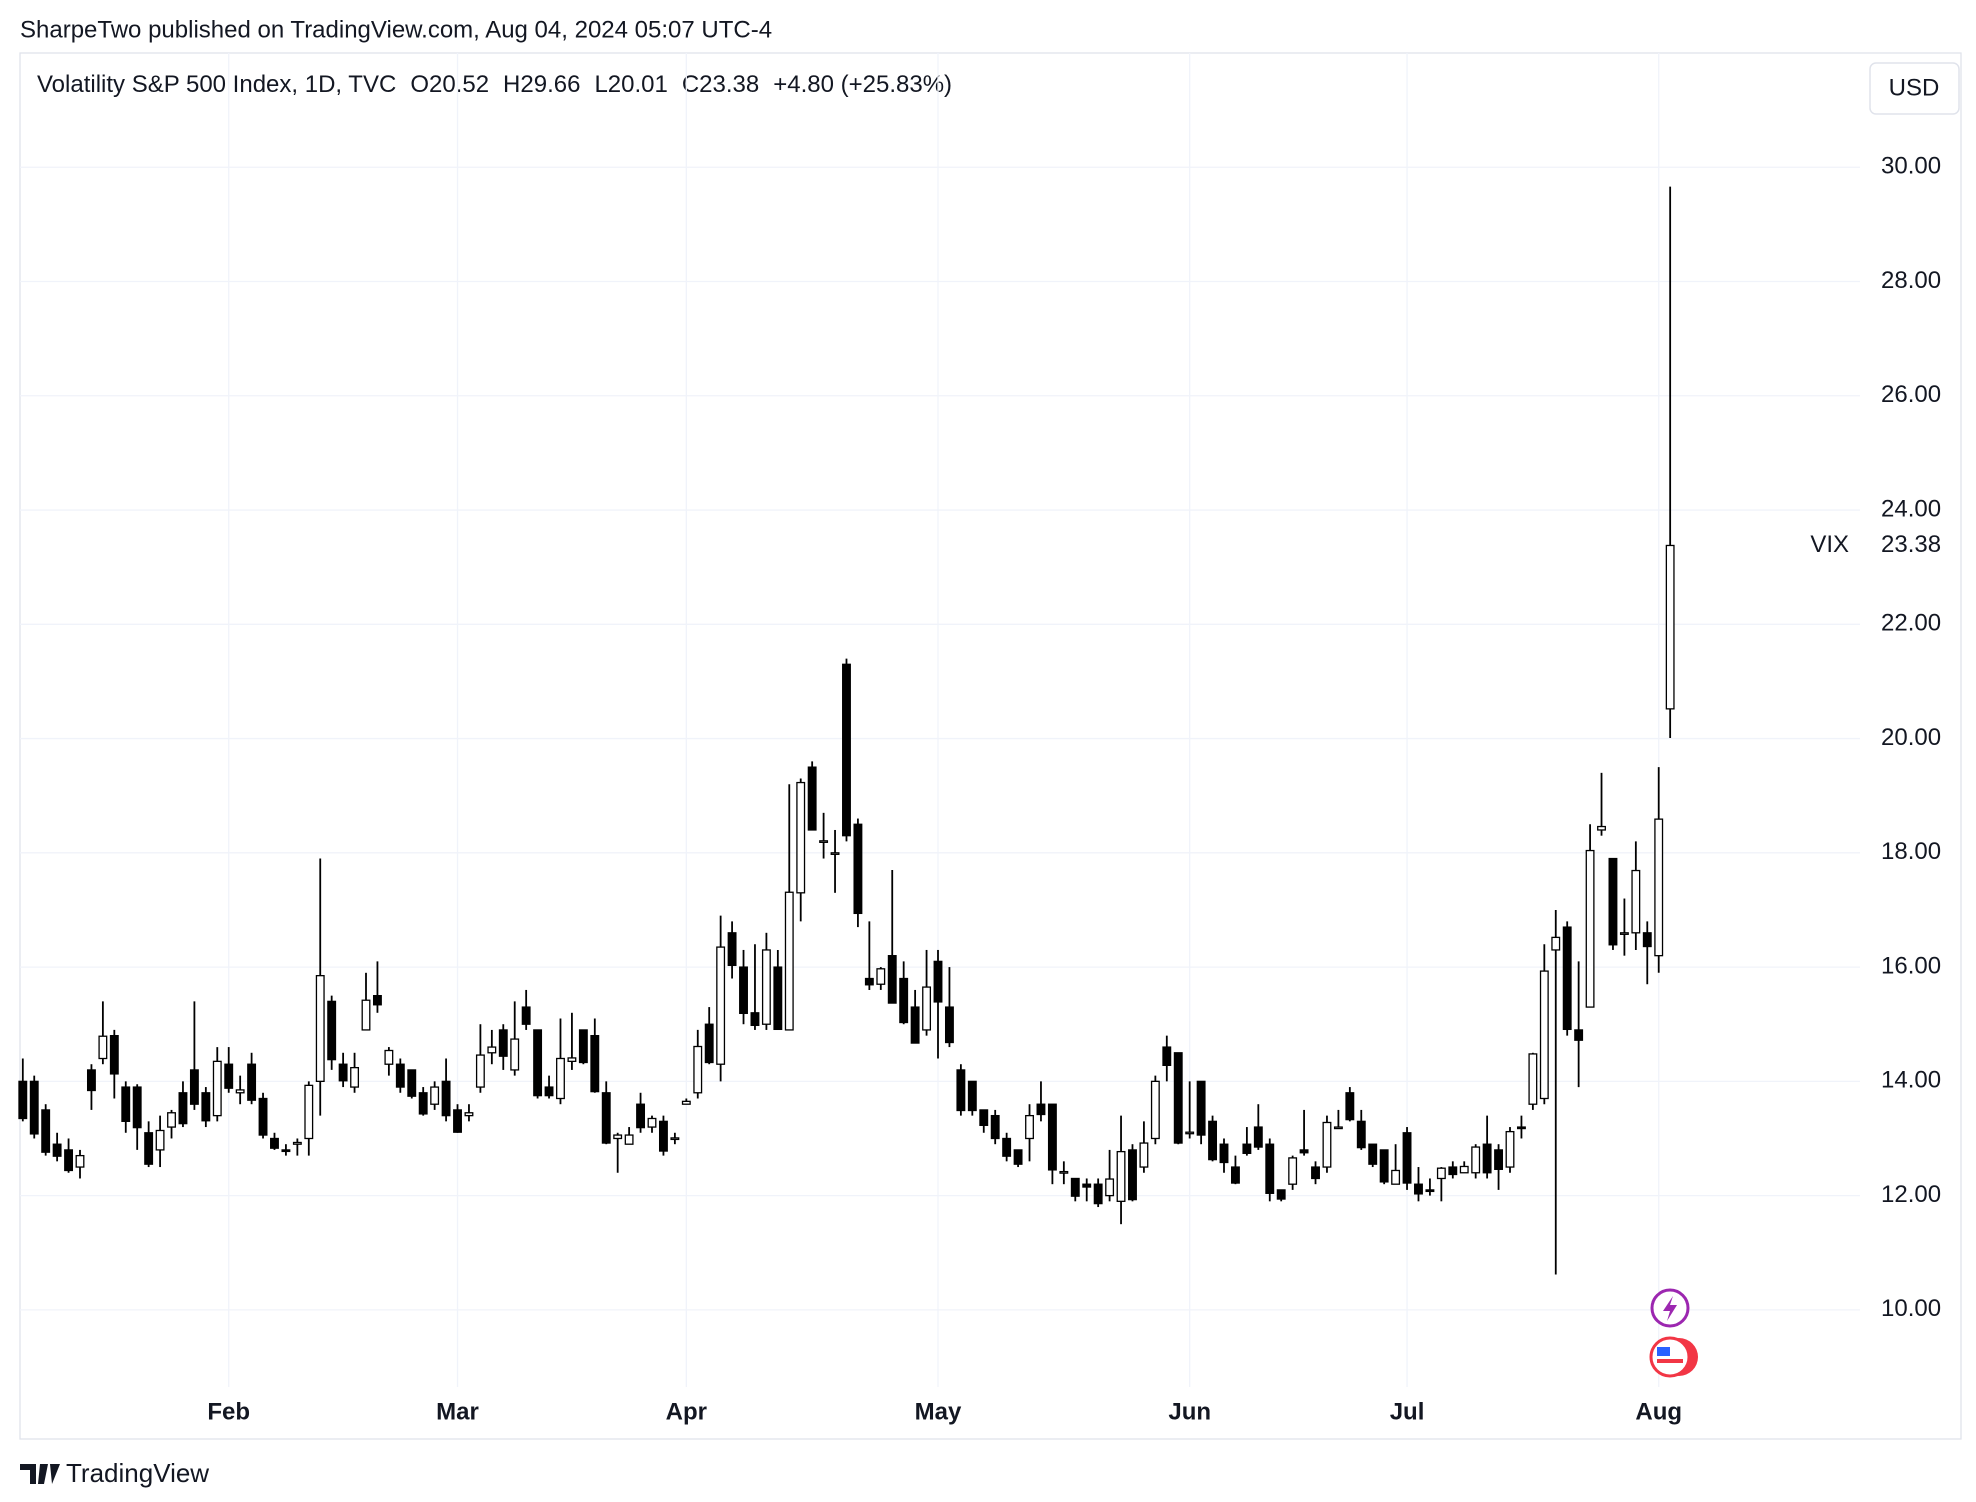 The height and width of the screenshot is (1502, 1976). What do you see at coordinates (1829, 544) in the screenshot?
I see `series-name: VIX` at bounding box center [1829, 544].